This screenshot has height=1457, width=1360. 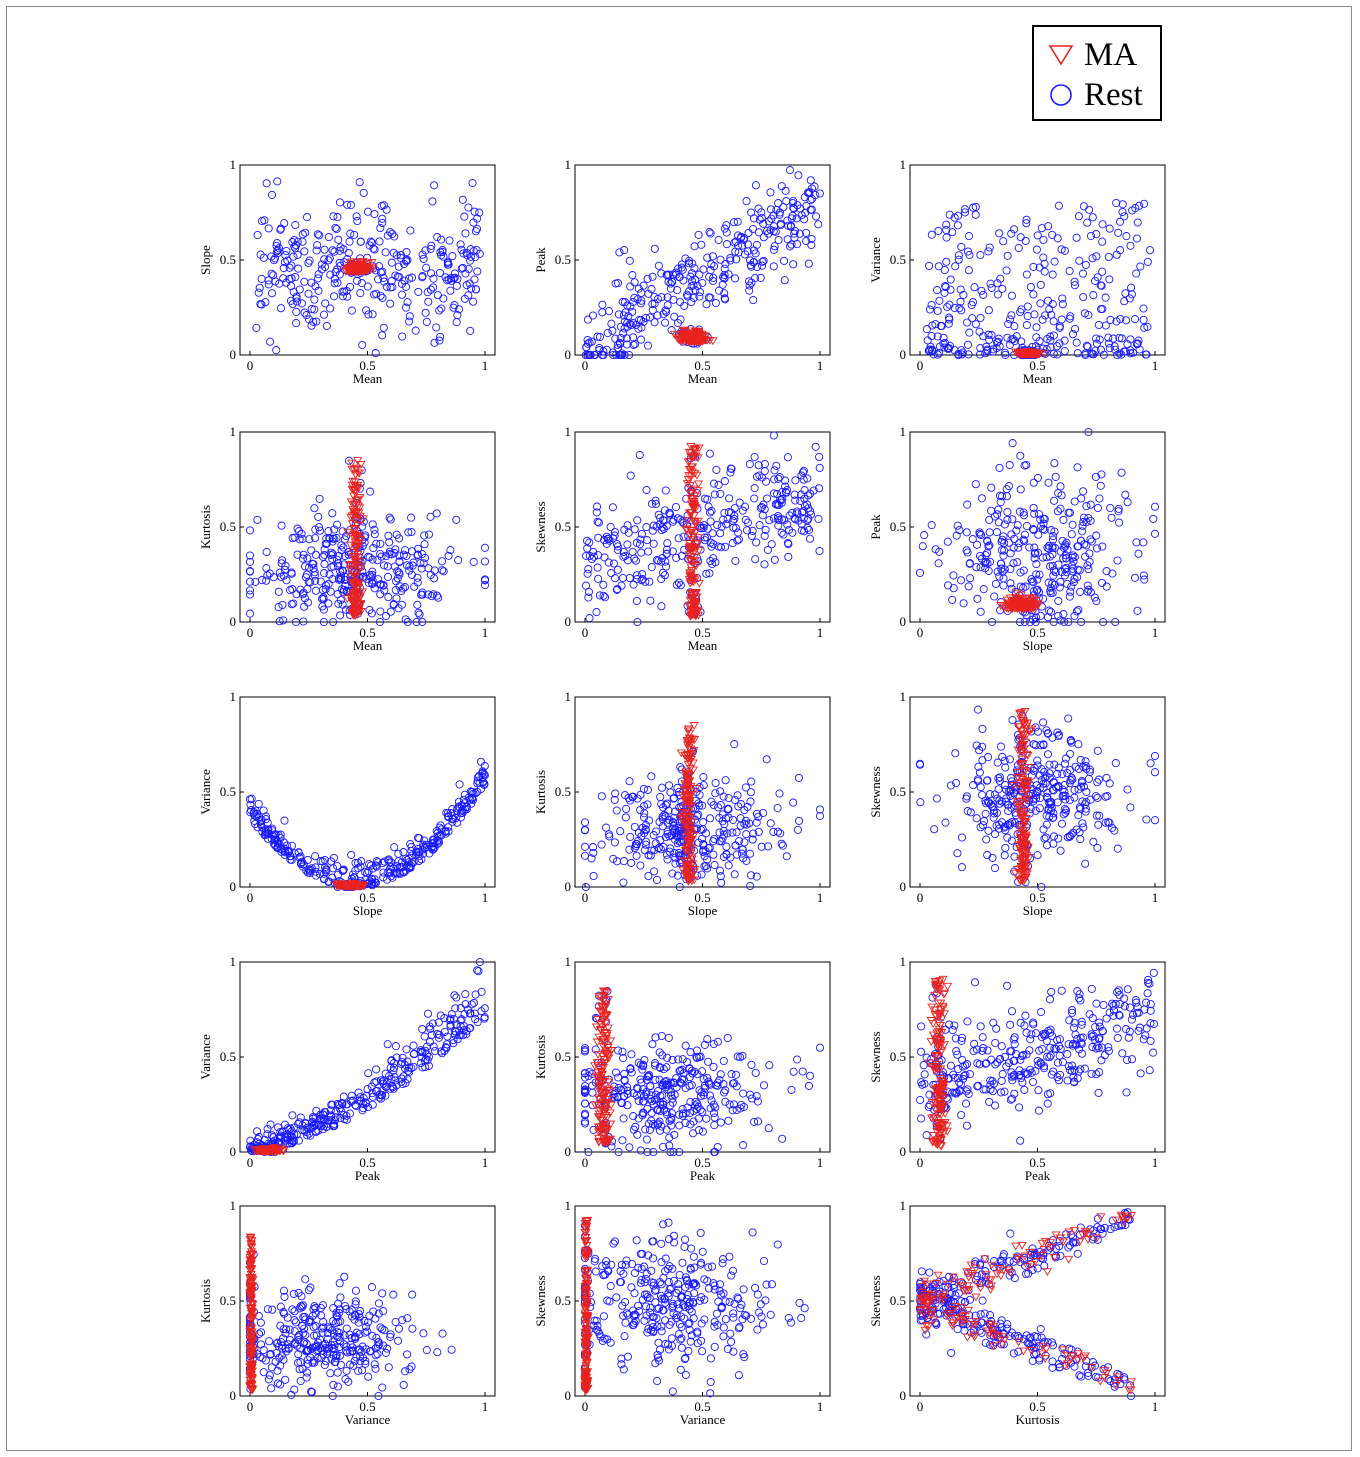 What do you see at coordinates (367, 632) in the screenshot?
I see `x-tick-label: 0.5` at bounding box center [367, 632].